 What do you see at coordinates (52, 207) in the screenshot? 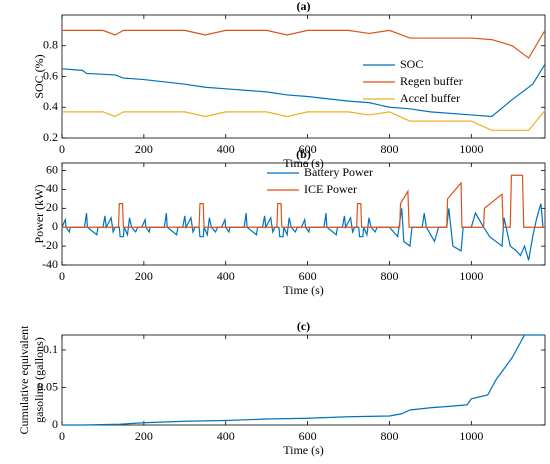
I see `y-tick-label: 20` at bounding box center [52, 207].